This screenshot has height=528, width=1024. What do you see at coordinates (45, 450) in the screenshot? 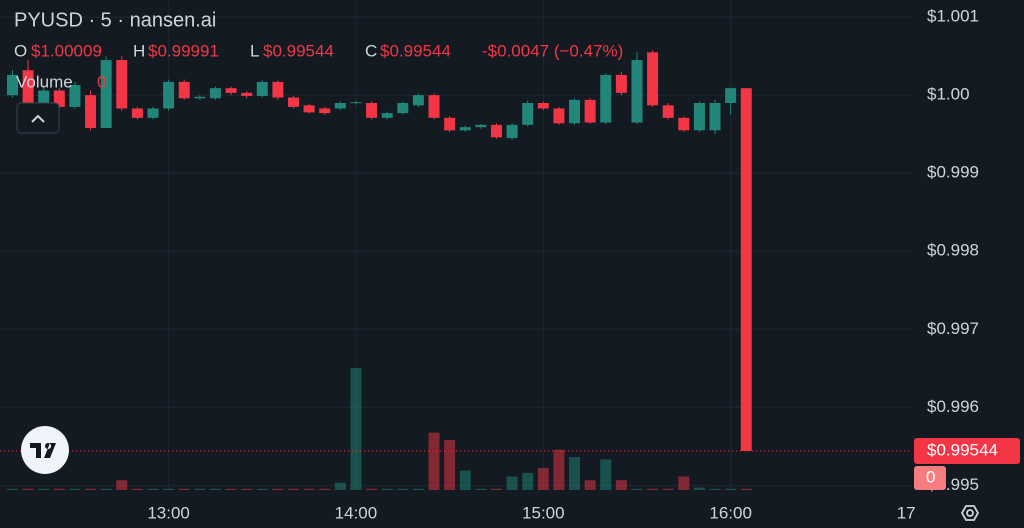
I see `tradingview-logo` at bounding box center [45, 450].